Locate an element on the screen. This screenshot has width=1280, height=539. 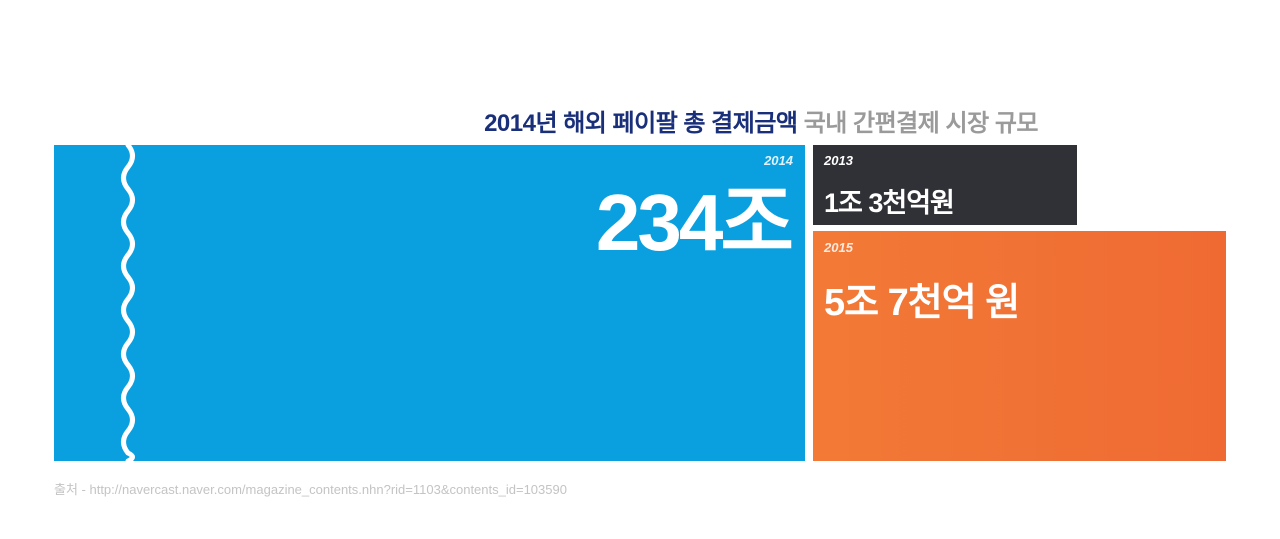
bar-year-label: 2014 is located at coordinates (778, 160).